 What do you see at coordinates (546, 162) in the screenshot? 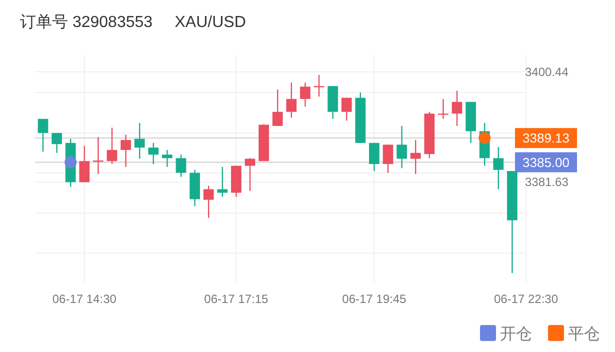
I see `ref-line-label: 3385.00` at bounding box center [546, 162].